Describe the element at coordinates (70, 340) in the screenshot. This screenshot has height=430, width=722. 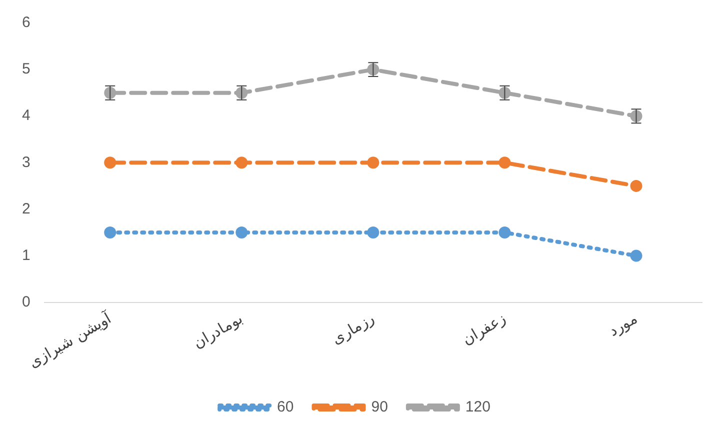
I see `x-tick-label: آویشن شیرازی` at that location.